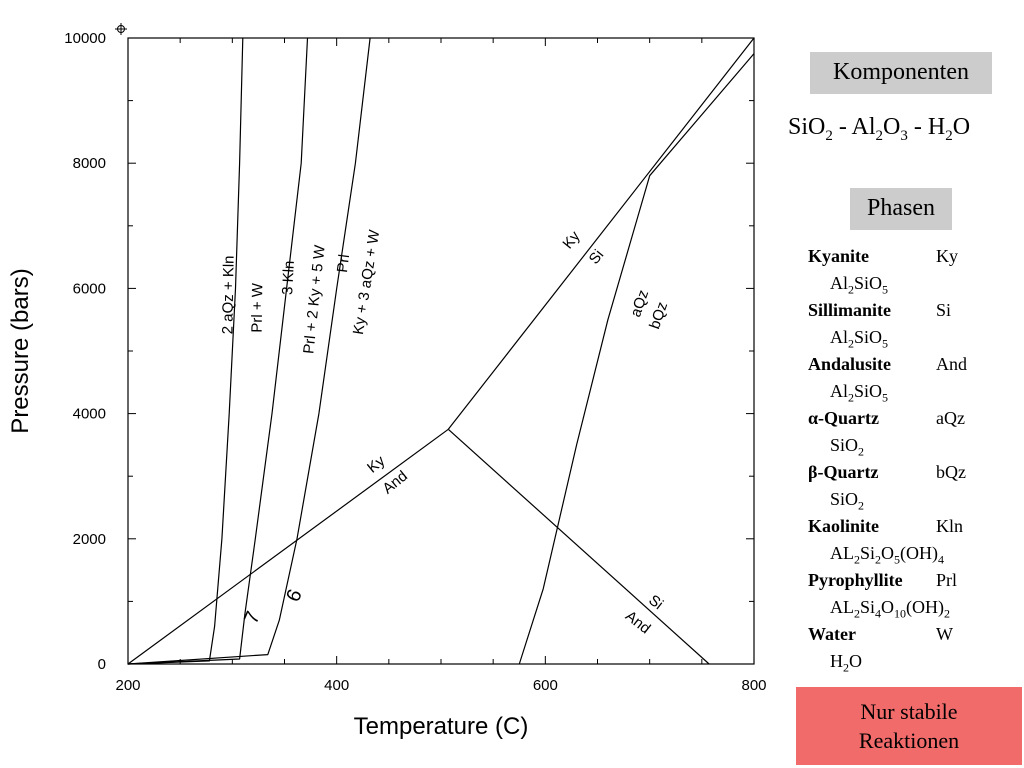 Image resolution: width=1024 pixels, height=768 pixels. What do you see at coordinates (571, 240) in the screenshot?
I see `curve-label-ky-si: Ky` at bounding box center [571, 240].